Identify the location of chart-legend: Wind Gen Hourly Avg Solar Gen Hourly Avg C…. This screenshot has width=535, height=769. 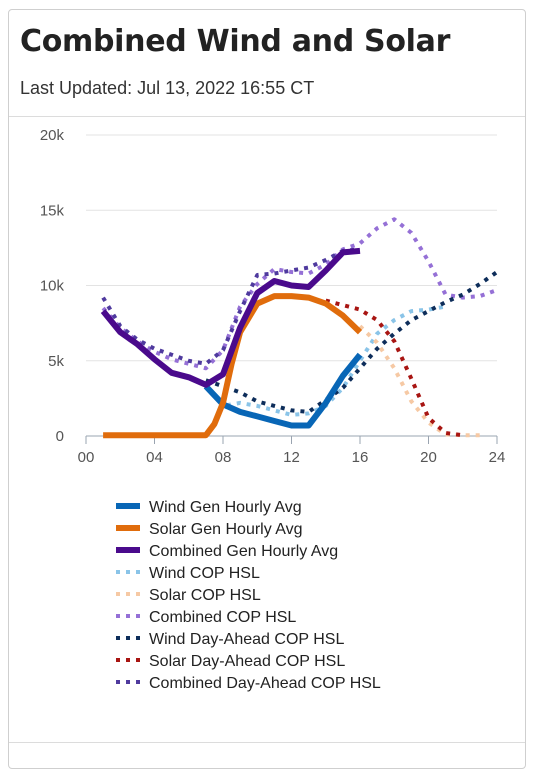
(248, 595).